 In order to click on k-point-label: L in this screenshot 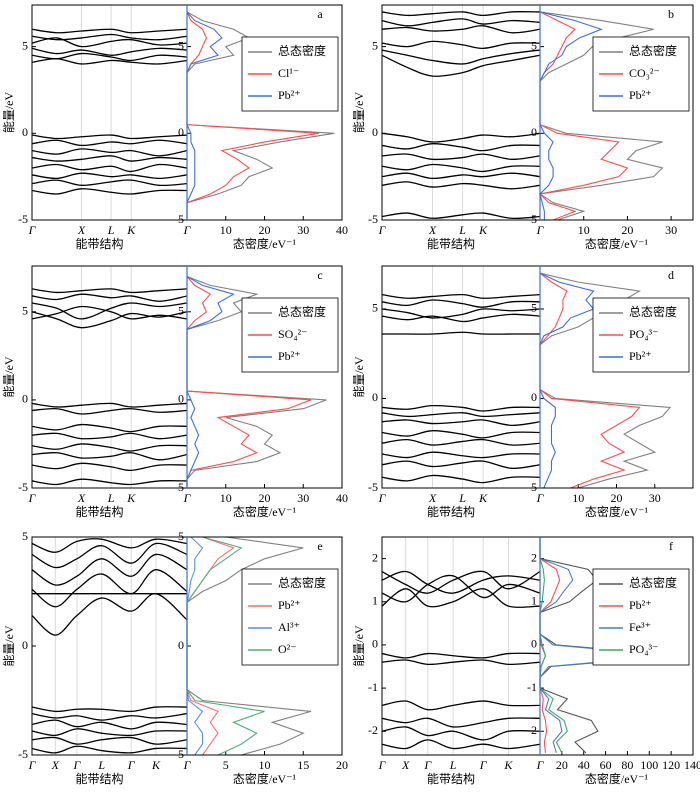, I will do `click(111, 498)`.